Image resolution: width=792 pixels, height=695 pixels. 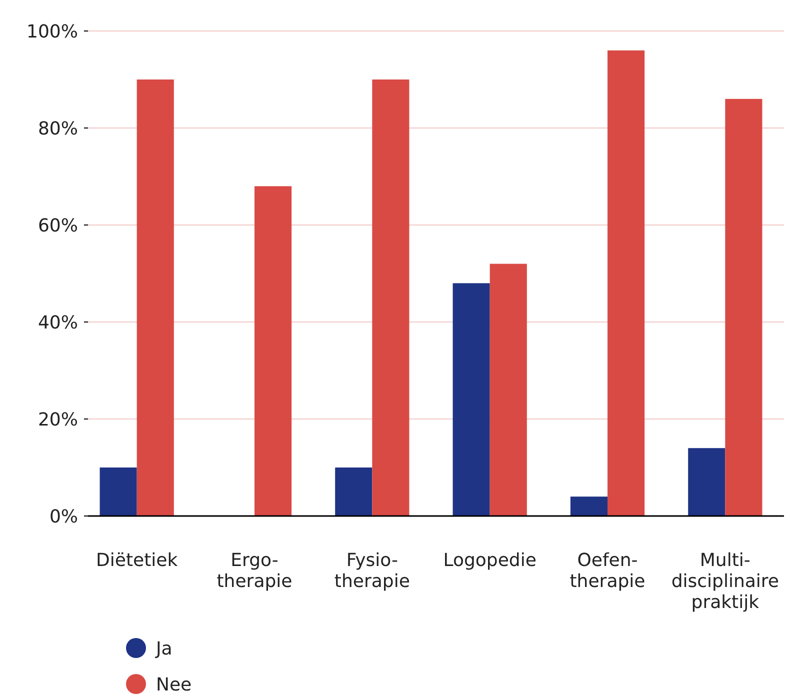 I want to click on x-tick-label: Fysio- therapie, so click(x=372, y=571).